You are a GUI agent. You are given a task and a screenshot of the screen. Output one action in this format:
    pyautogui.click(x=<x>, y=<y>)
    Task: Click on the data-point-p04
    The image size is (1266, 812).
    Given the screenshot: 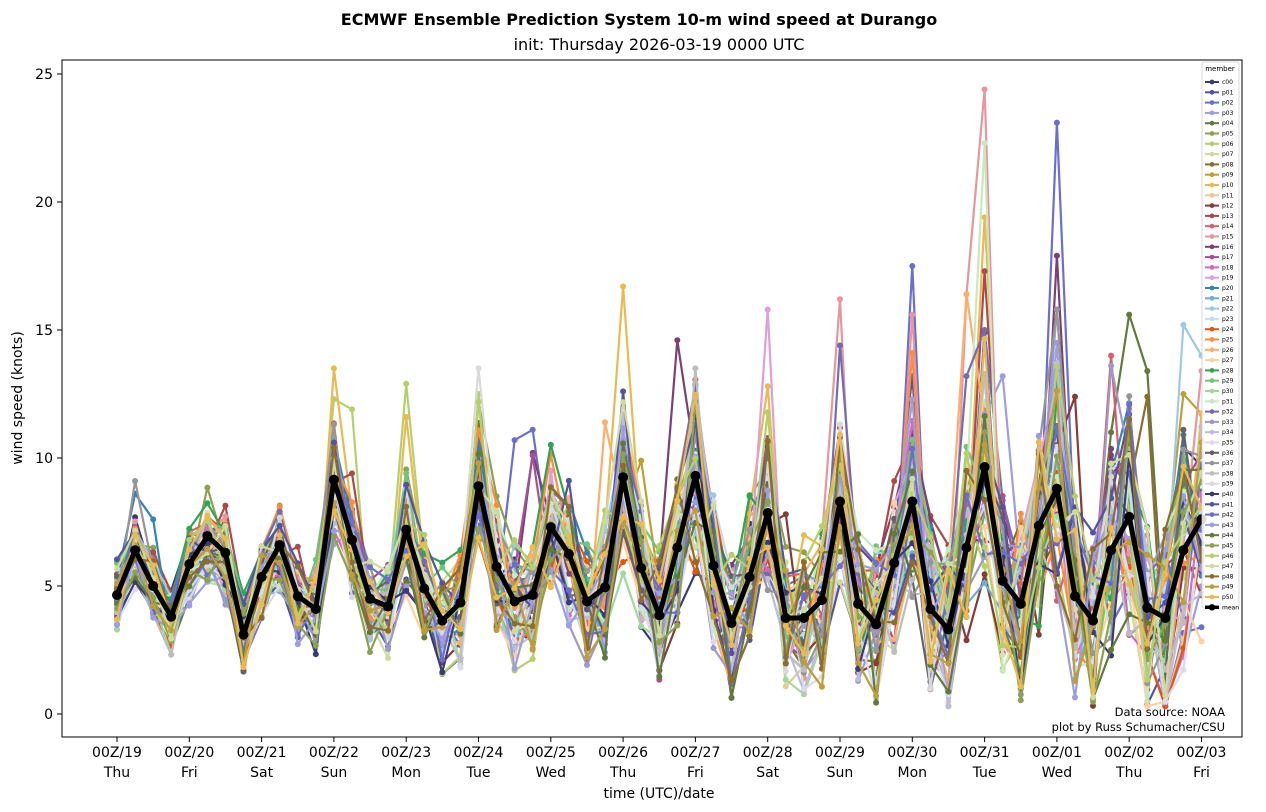 What is the action you would take?
    pyautogui.click(x=1129, y=314)
    